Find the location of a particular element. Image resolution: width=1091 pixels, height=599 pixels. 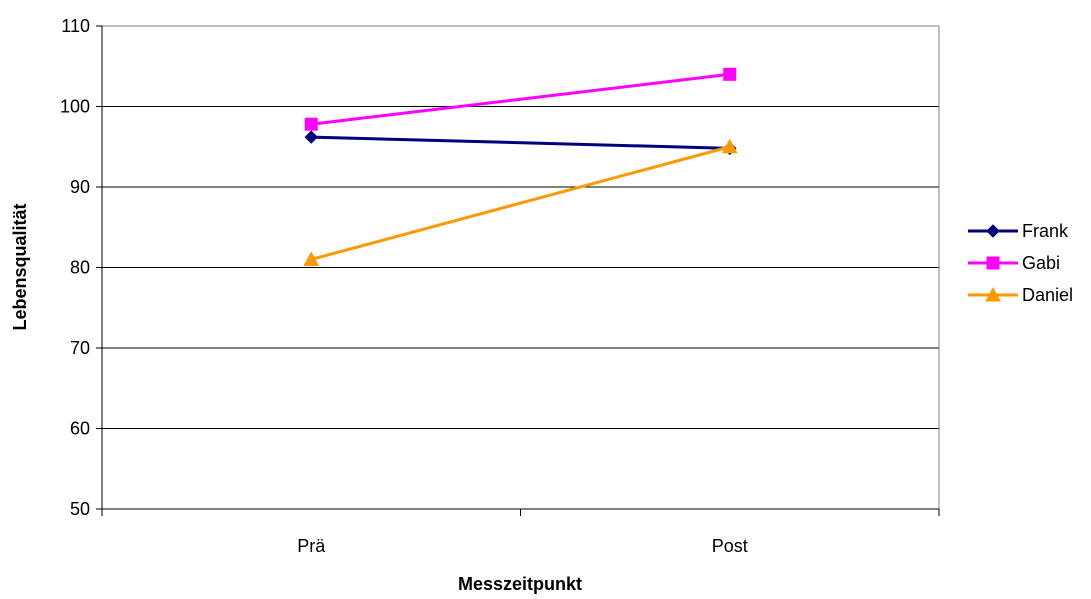

series-line-gabi is located at coordinates (520, 99).